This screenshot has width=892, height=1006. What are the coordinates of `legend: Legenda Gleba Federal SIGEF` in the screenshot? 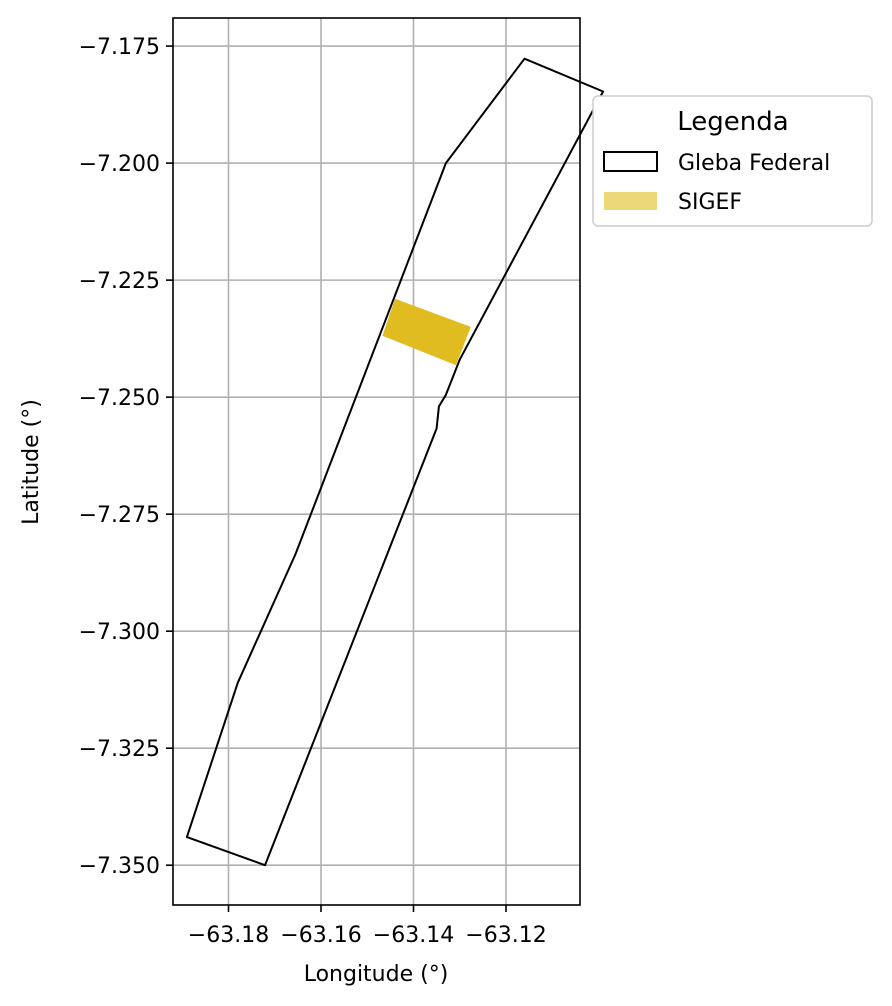 It's located at (732, 161).